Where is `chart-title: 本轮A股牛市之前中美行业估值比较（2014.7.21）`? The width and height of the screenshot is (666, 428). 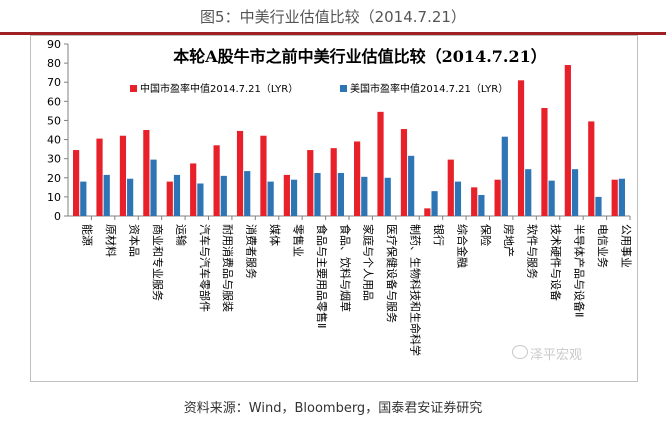 chart-title: 本轮A股牛市之前中美行业估值比较（2014.7.21） is located at coordinates (360, 56).